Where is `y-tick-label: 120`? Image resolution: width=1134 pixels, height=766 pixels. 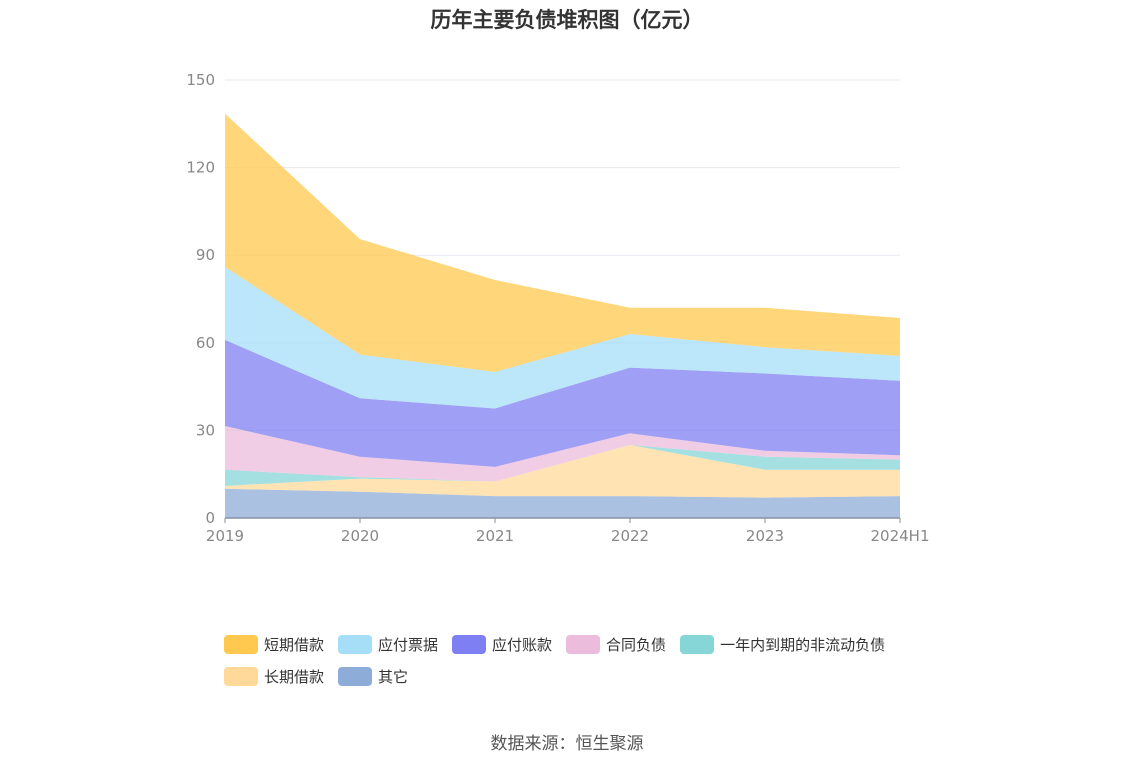
y-tick-label: 120 is located at coordinates (200, 168).